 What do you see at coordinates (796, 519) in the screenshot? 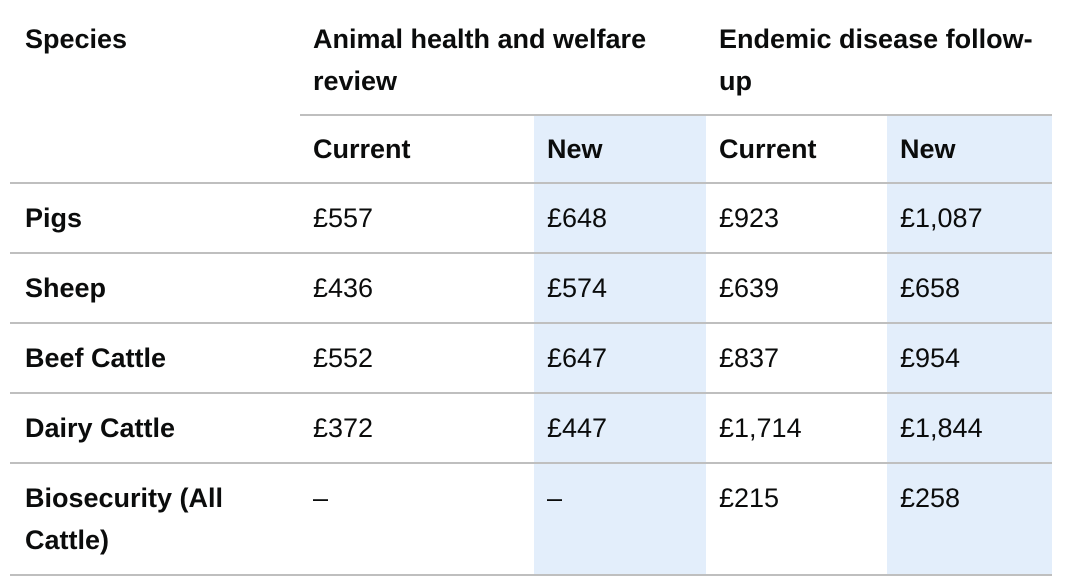
I see `cell-value: £215` at bounding box center [796, 519].